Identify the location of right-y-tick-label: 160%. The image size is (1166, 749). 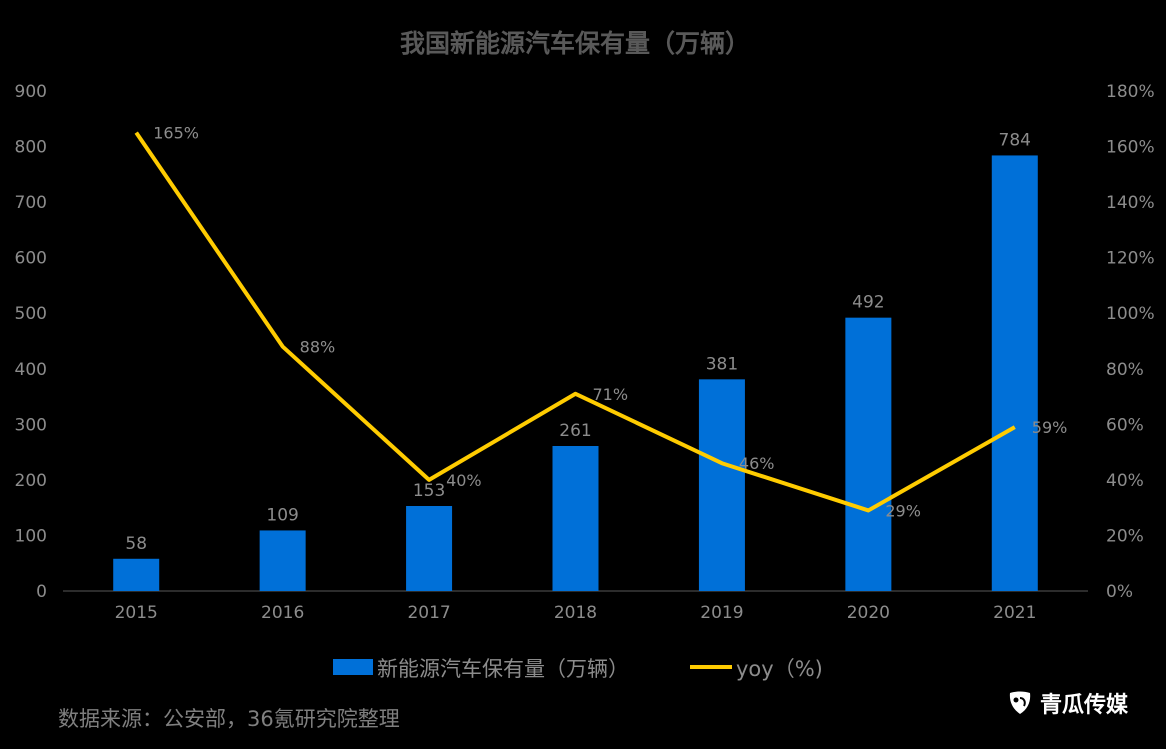
(1130, 148).